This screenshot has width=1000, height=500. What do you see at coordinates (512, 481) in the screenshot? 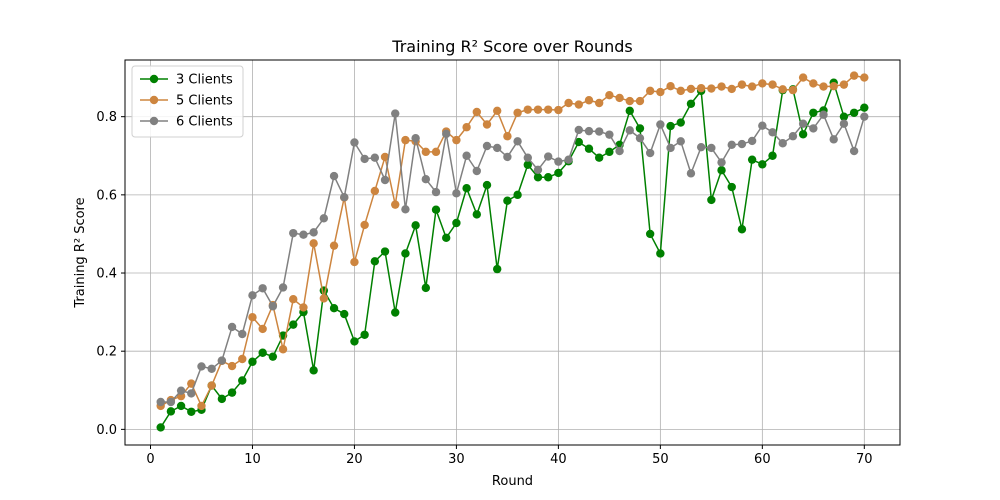
I see `x-axis-label: Round` at bounding box center [512, 481].